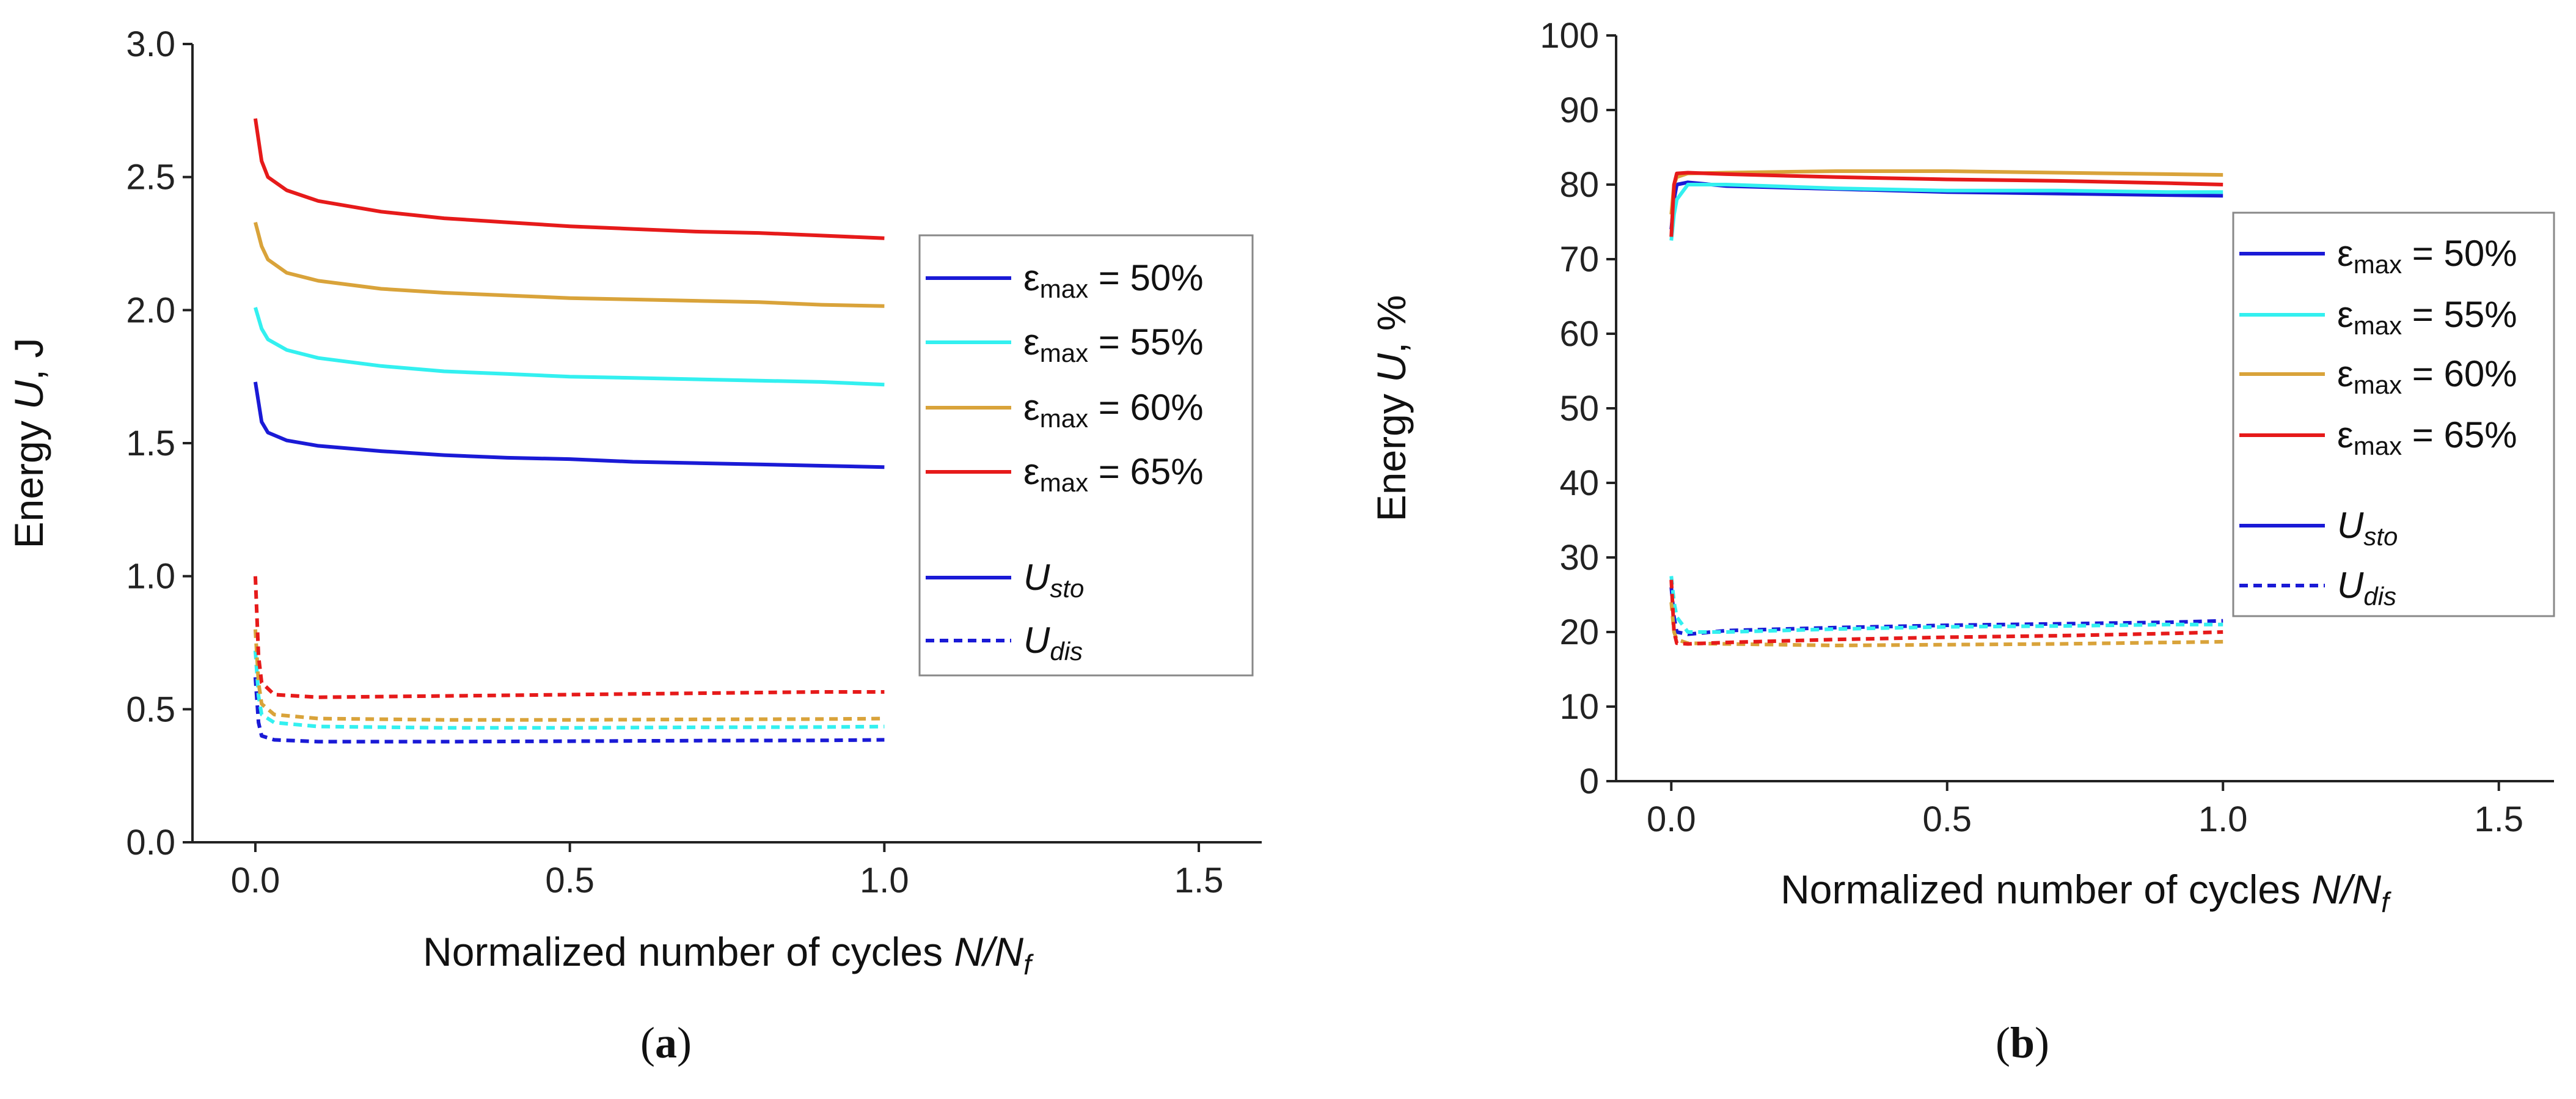 The image size is (2576, 1099). I want to click on y-axis-label: Energy U, %, so click(1391, 408).